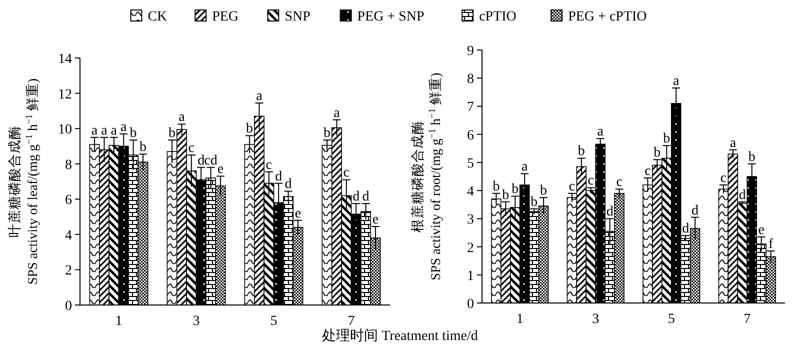 This screenshot has width=800, height=347. Describe the element at coordinates (607, 17) in the screenshot. I see `legend-label: PEG + cPTIO` at that location.